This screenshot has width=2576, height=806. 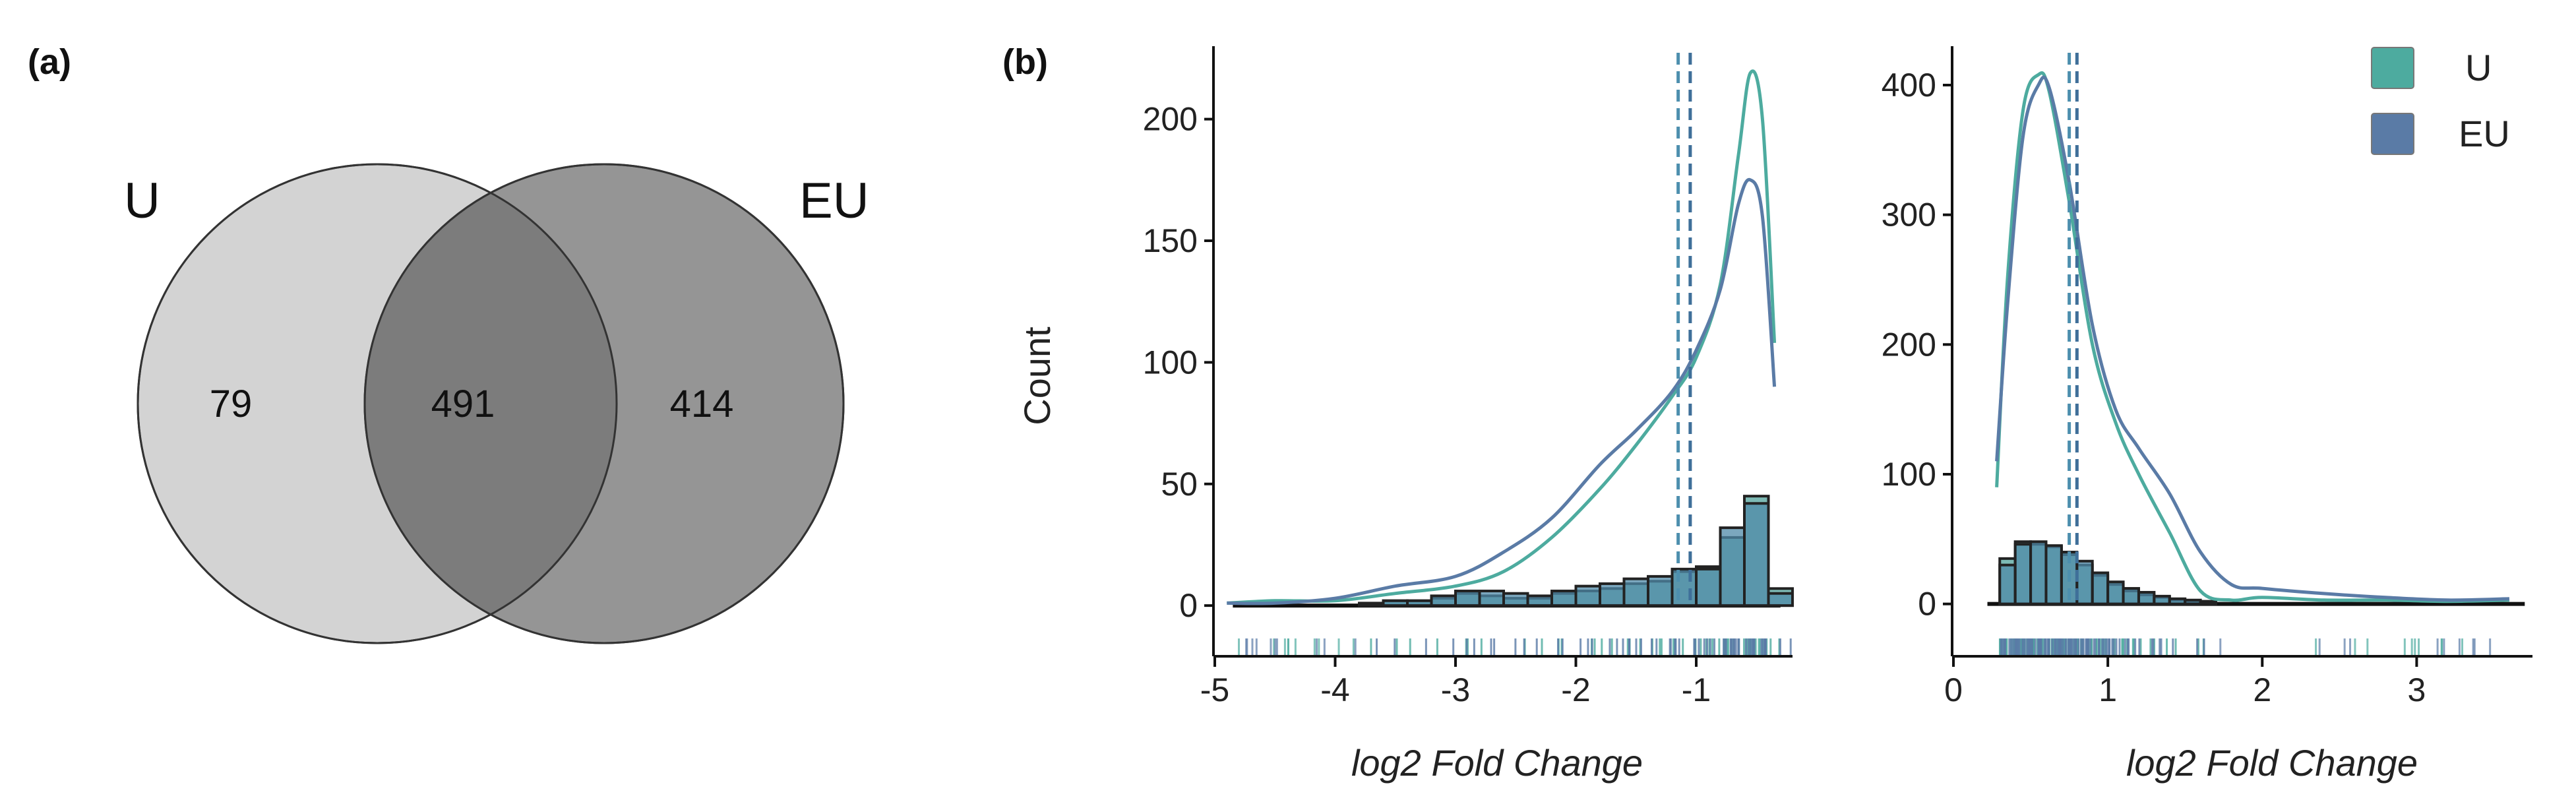 I want to click on x-tick-label: 0, so click(x=1953, y=689).